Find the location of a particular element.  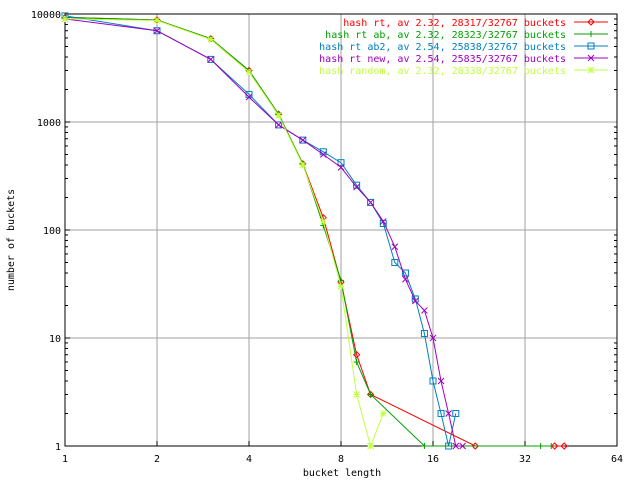

y-tick-label: 100 is located at coordinates (52, 231).